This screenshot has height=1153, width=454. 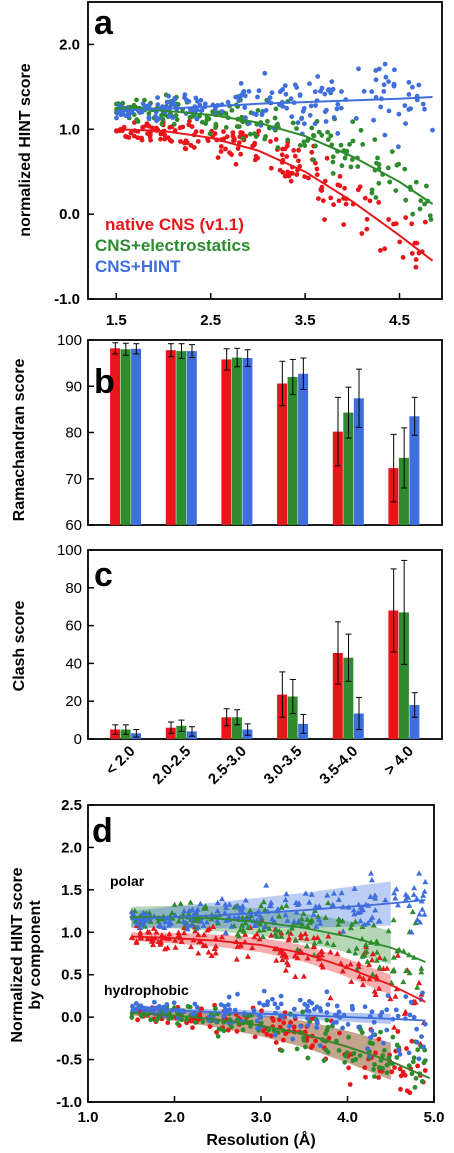 I want to click on category-label: 3.5-4.0, so click(x=338, y=765).